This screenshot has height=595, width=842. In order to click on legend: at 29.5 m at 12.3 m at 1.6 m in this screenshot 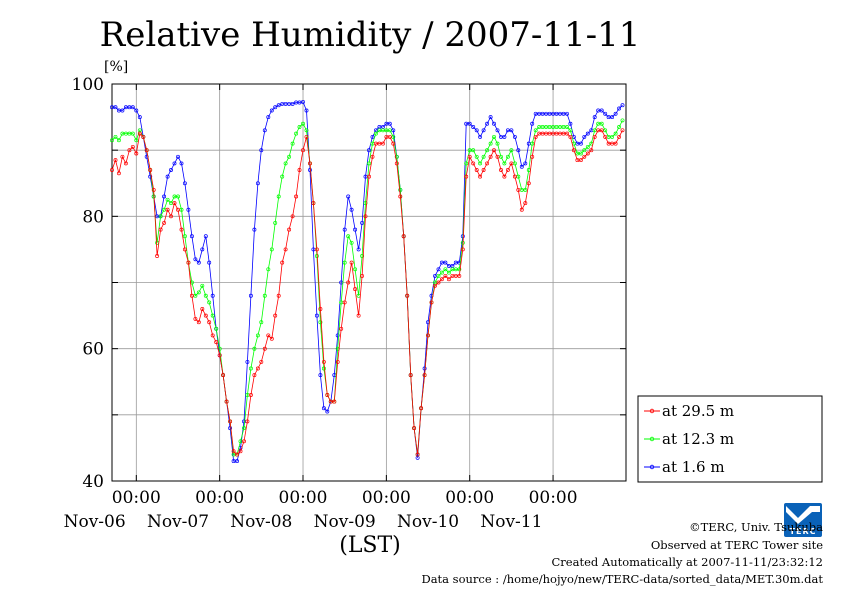, I will do `click(730, 439)`.